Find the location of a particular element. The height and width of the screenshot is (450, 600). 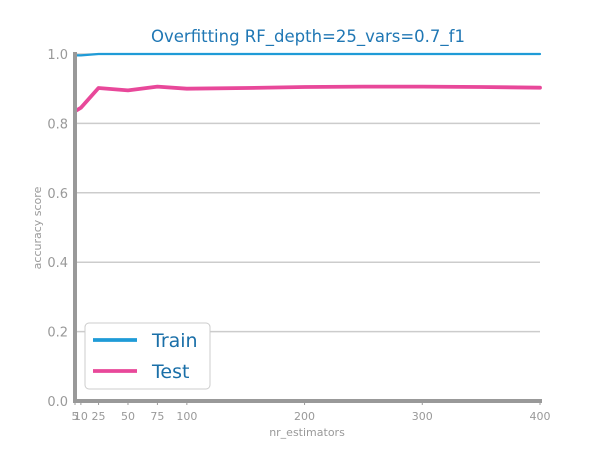

y-tick-label: 0.8 is located at coordinates (57, 124).